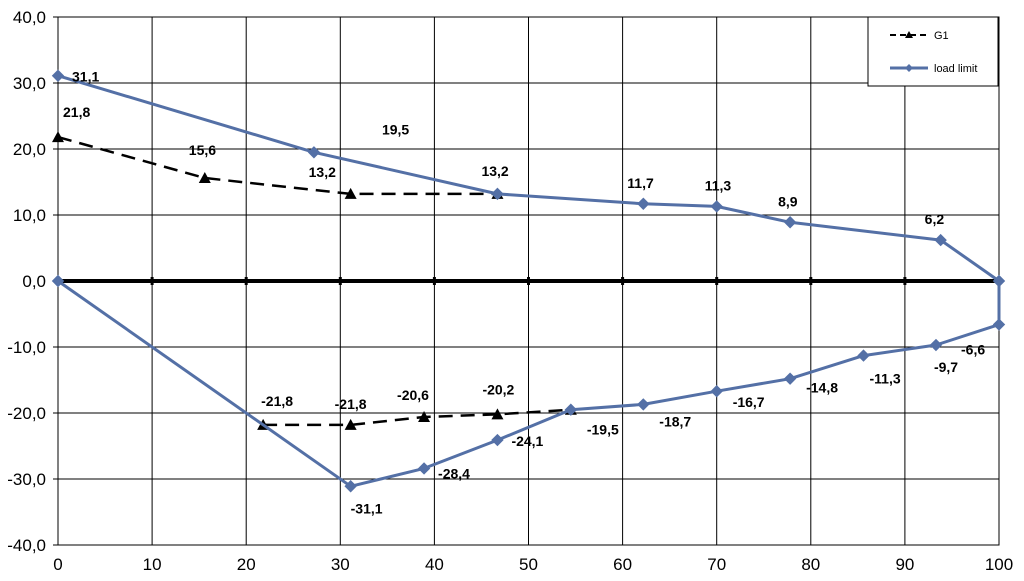 The image size is (1024, 581). Describe the element at coordinates (603, 430) in the screenshot. I see `data-label: -19,5` at that location.